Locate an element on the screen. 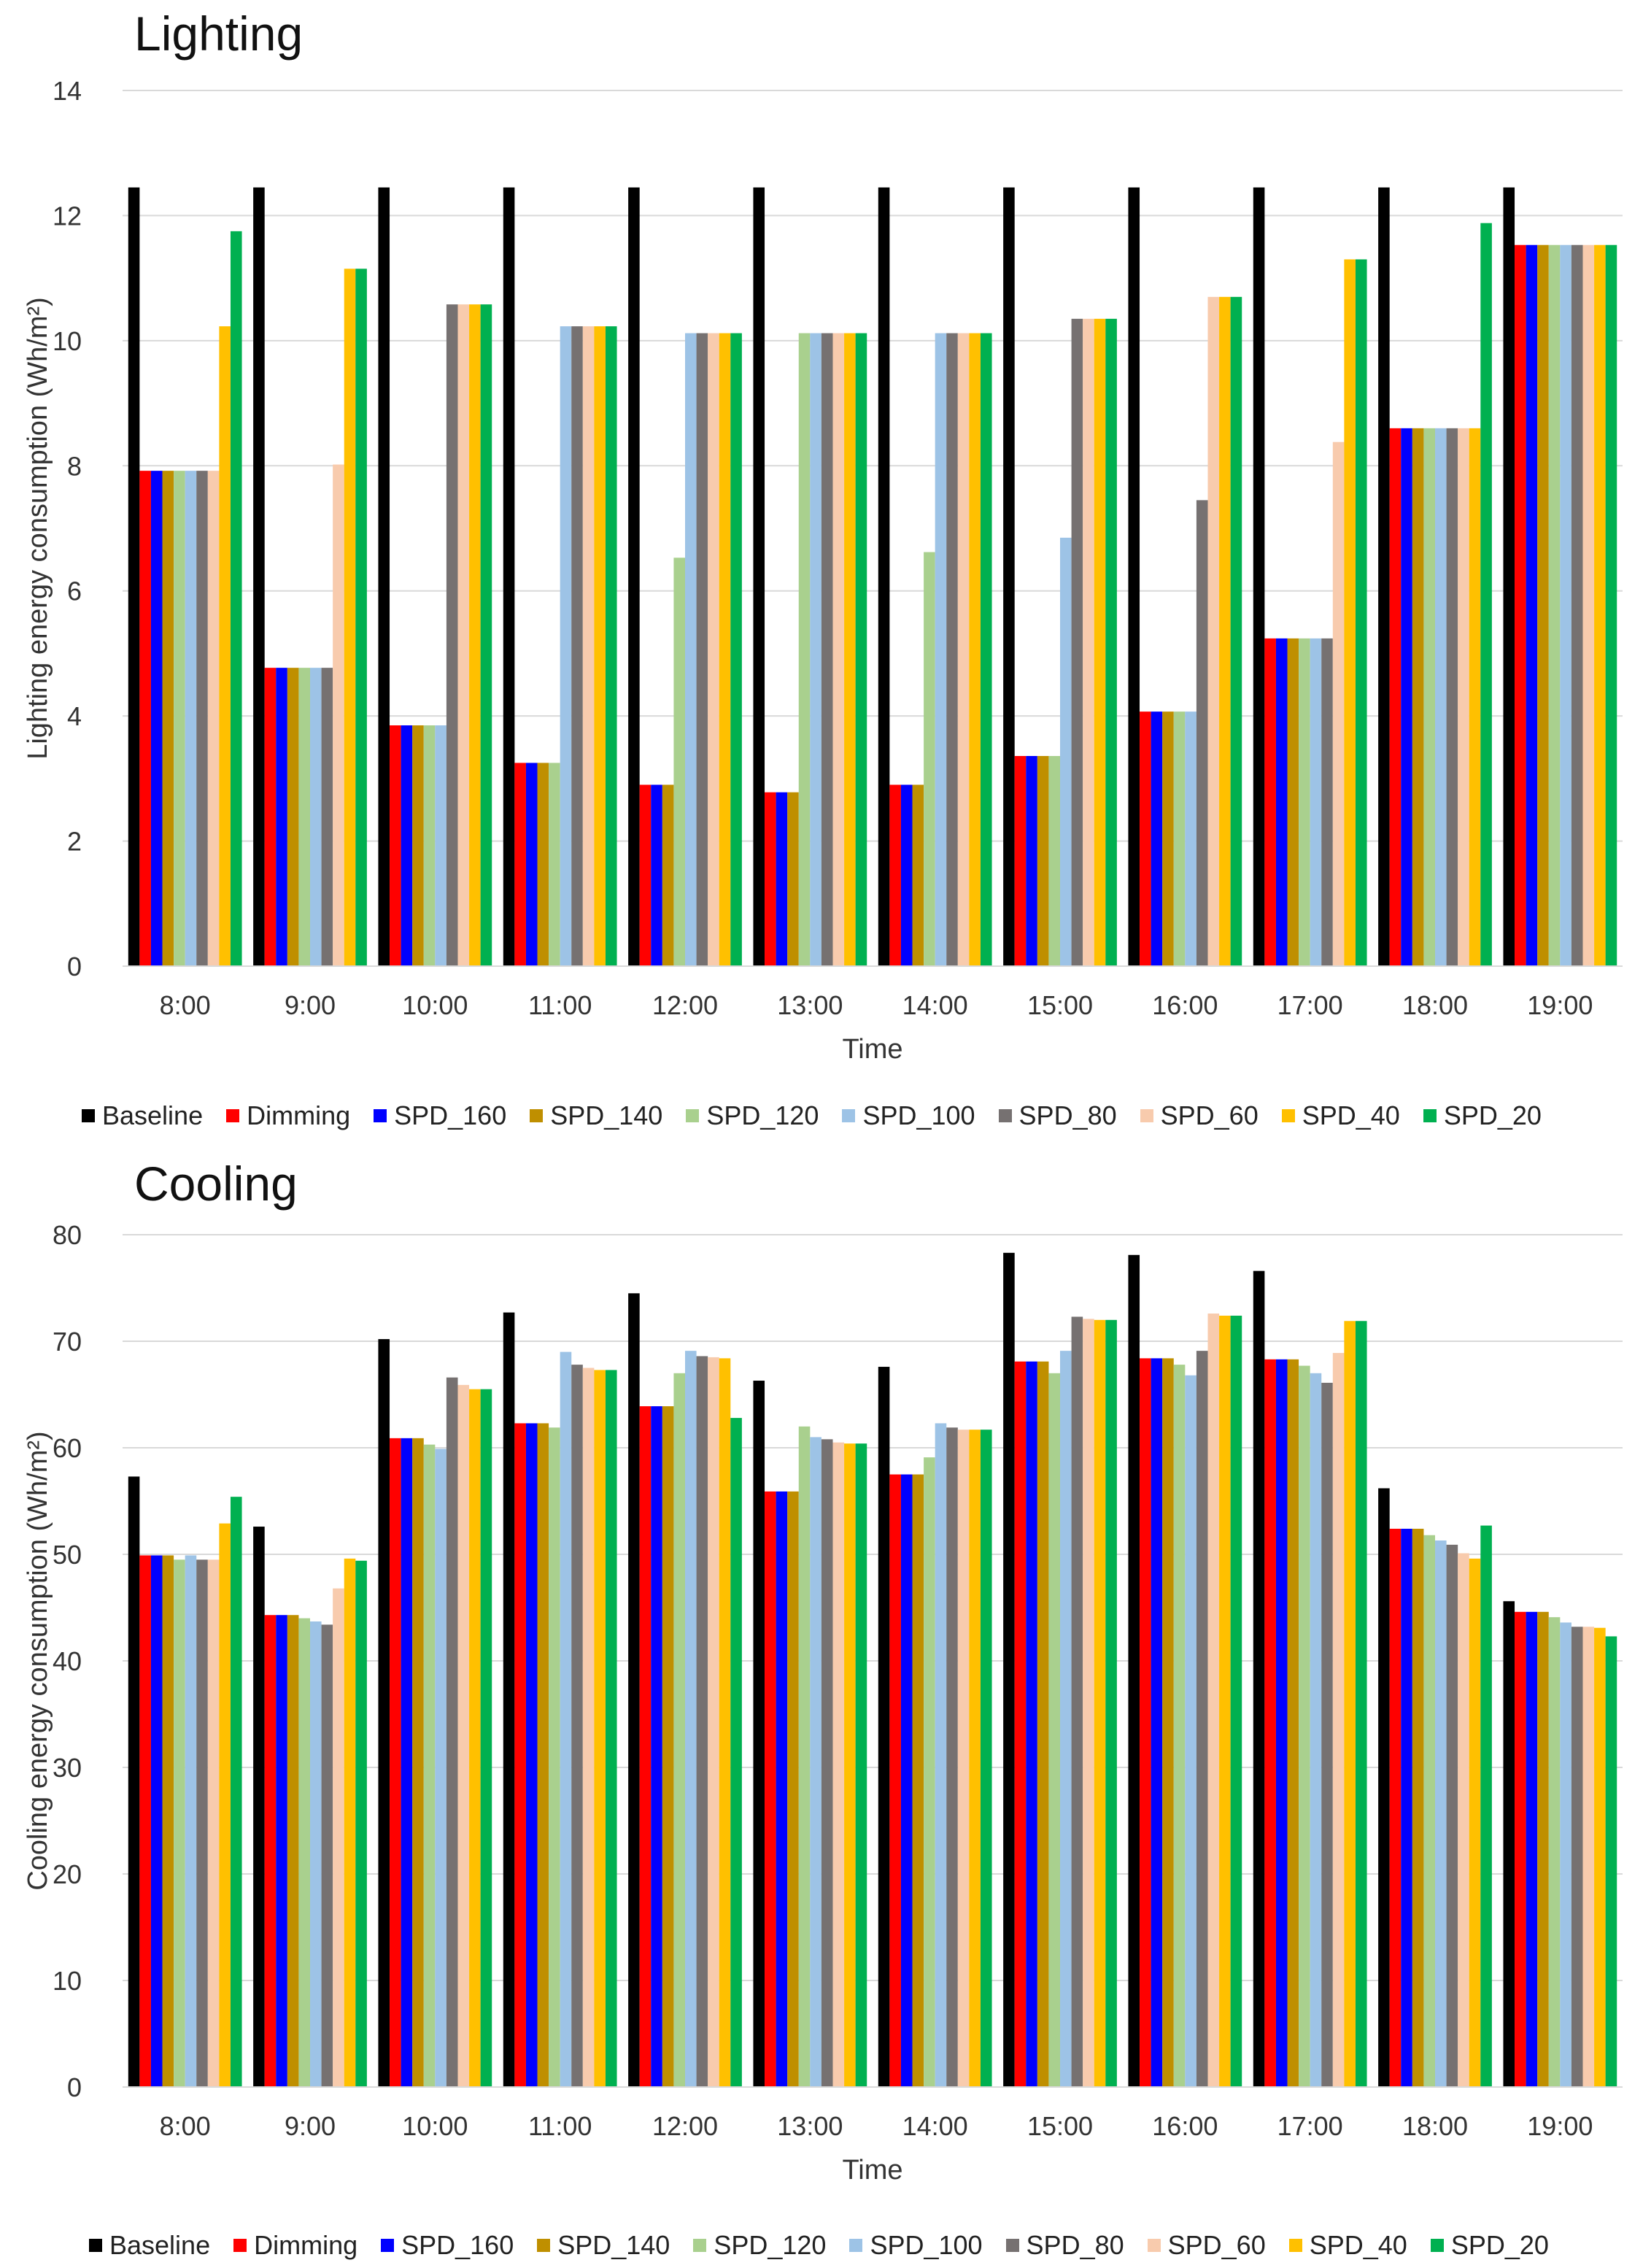 This screenshot has width=1643, height=2268. lighting-x-axis-title: Time is located at coordinates (872, 1049).